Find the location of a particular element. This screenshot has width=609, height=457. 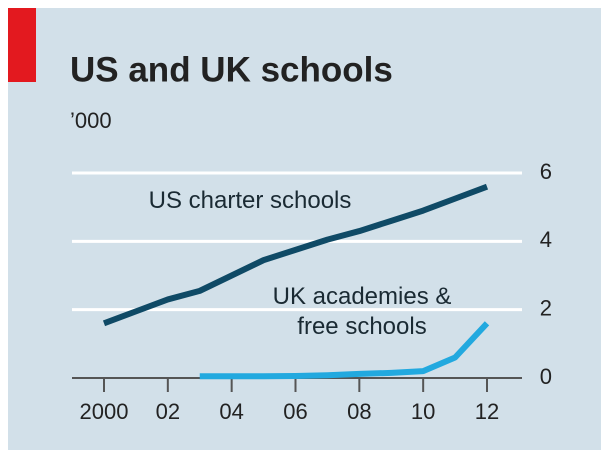

series-label-text: UK academies & free schools is located at coordinates (362, 311).